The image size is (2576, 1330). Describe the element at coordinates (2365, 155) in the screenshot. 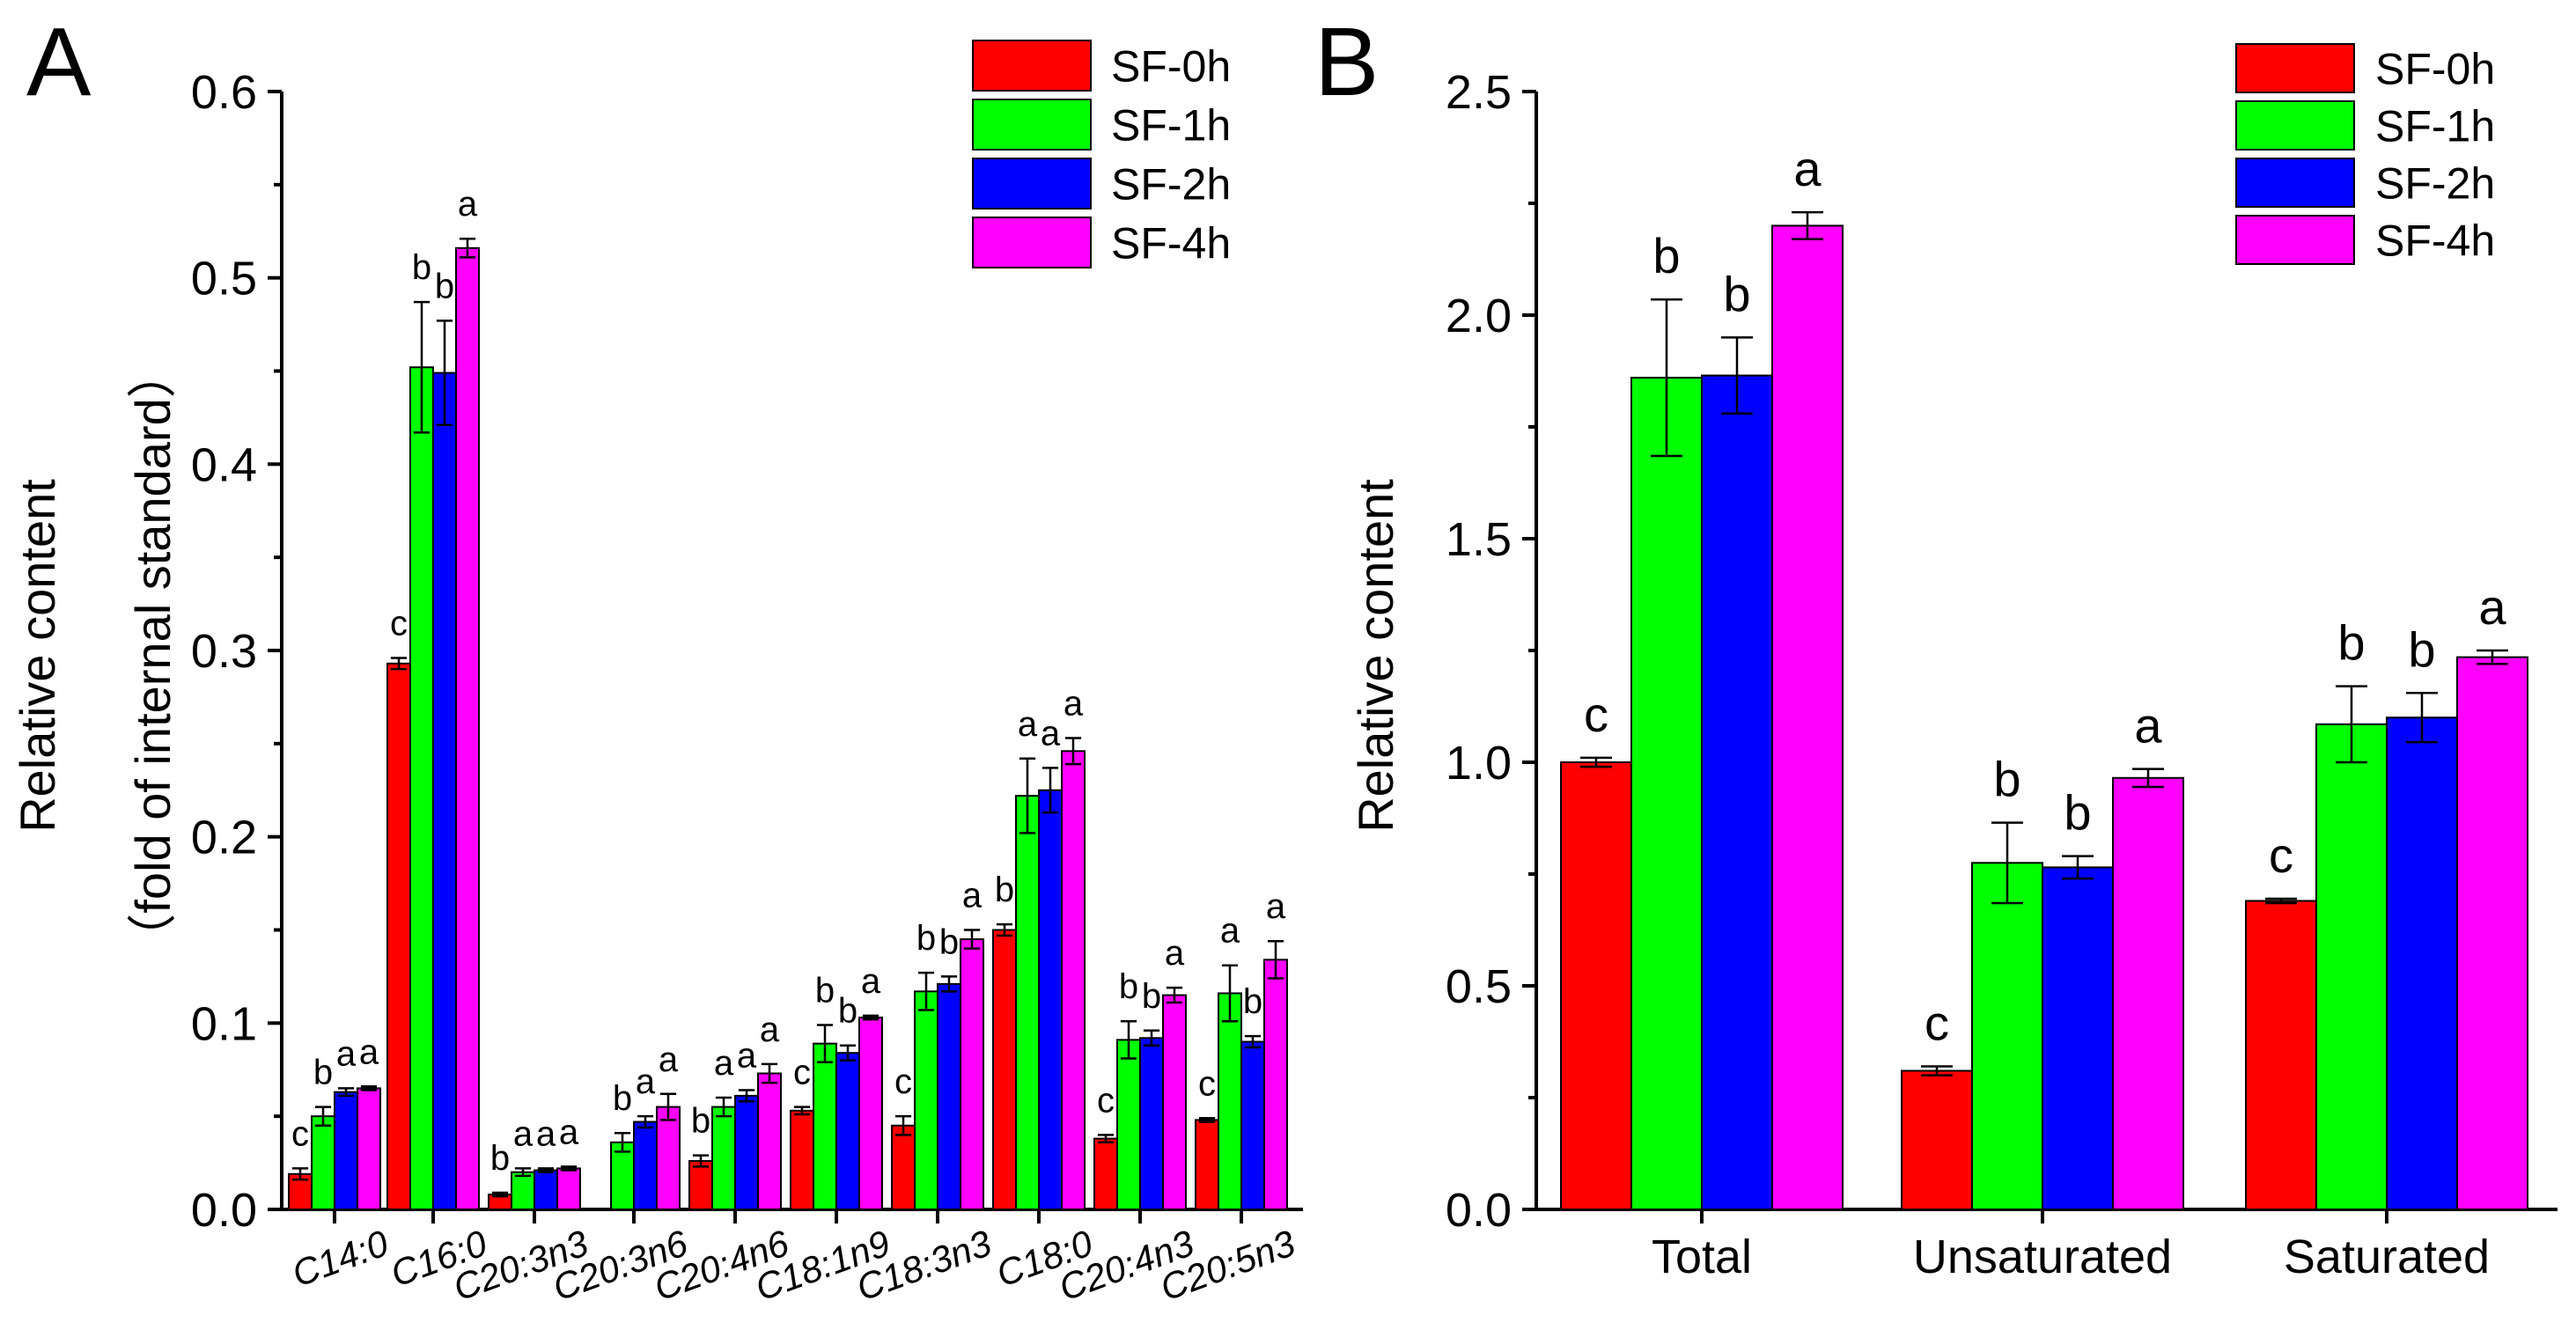

I see `panel-b-legend: SF-0h SF-1h SF-2h SF-4h` at that location.